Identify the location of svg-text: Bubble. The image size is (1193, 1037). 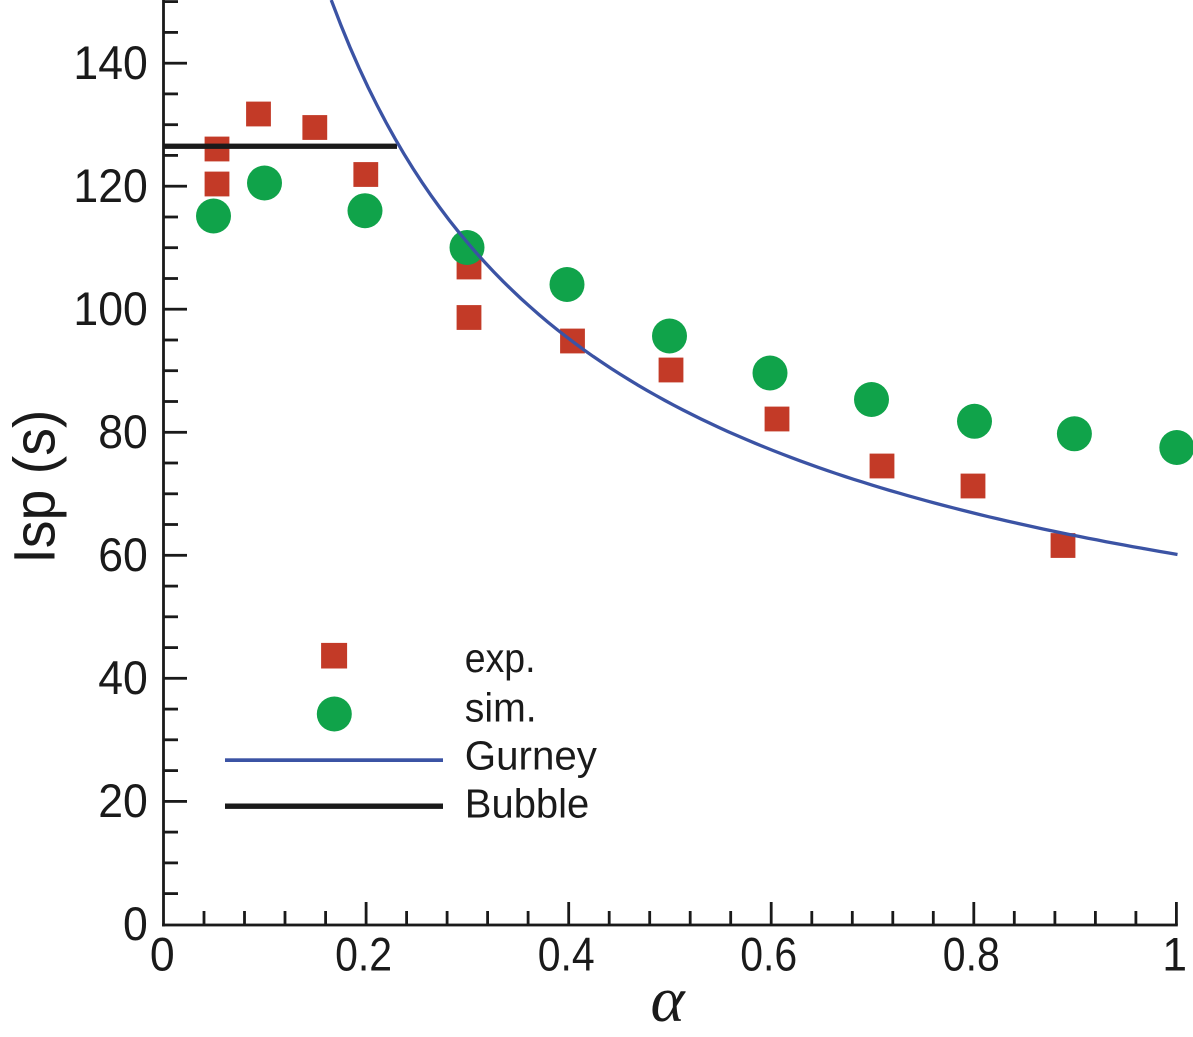
(527, 804).